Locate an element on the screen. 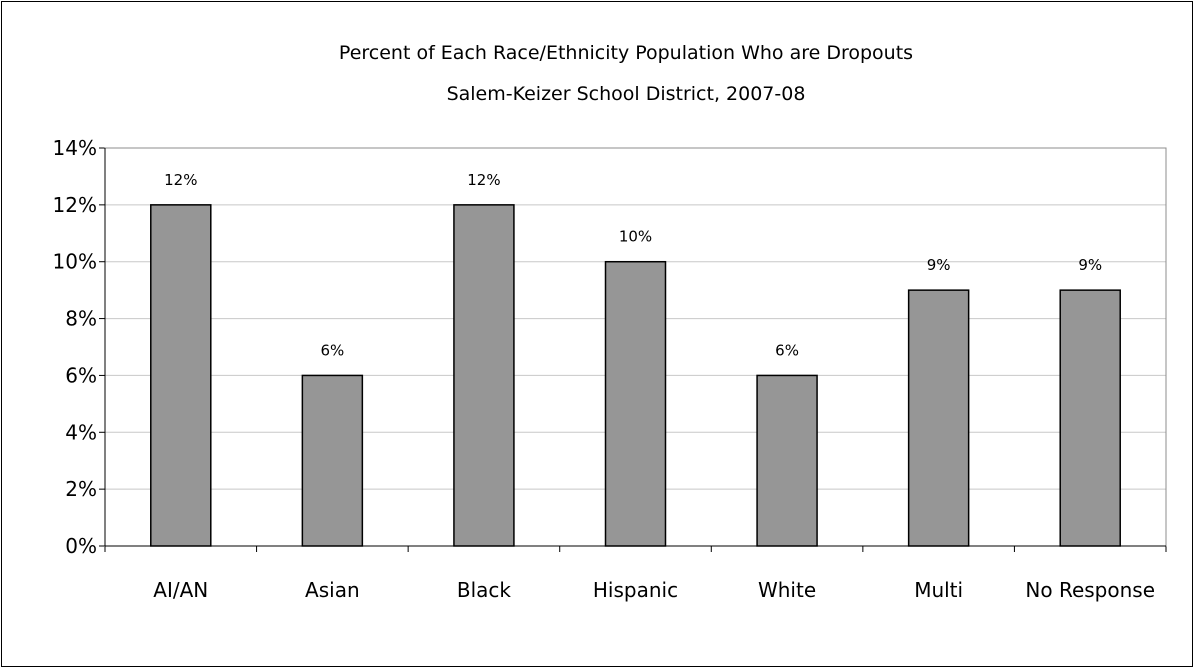 The image size is (1196, 669). x-tick-label: AI/AN is located at coordinates (180, 590).